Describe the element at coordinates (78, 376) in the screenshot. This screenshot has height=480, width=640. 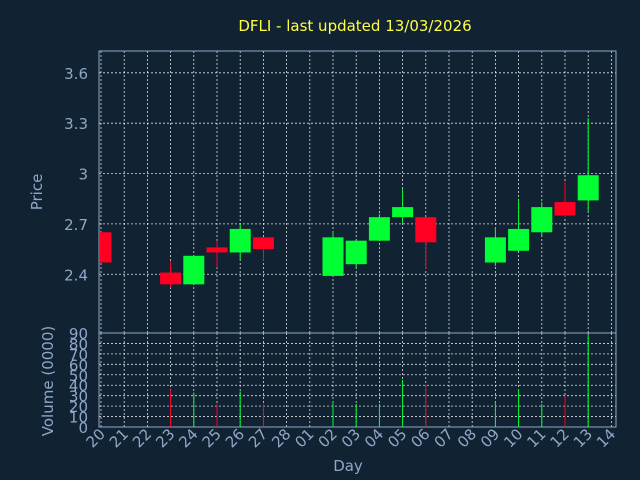
I see `volume-tick-label: 50` at that location.